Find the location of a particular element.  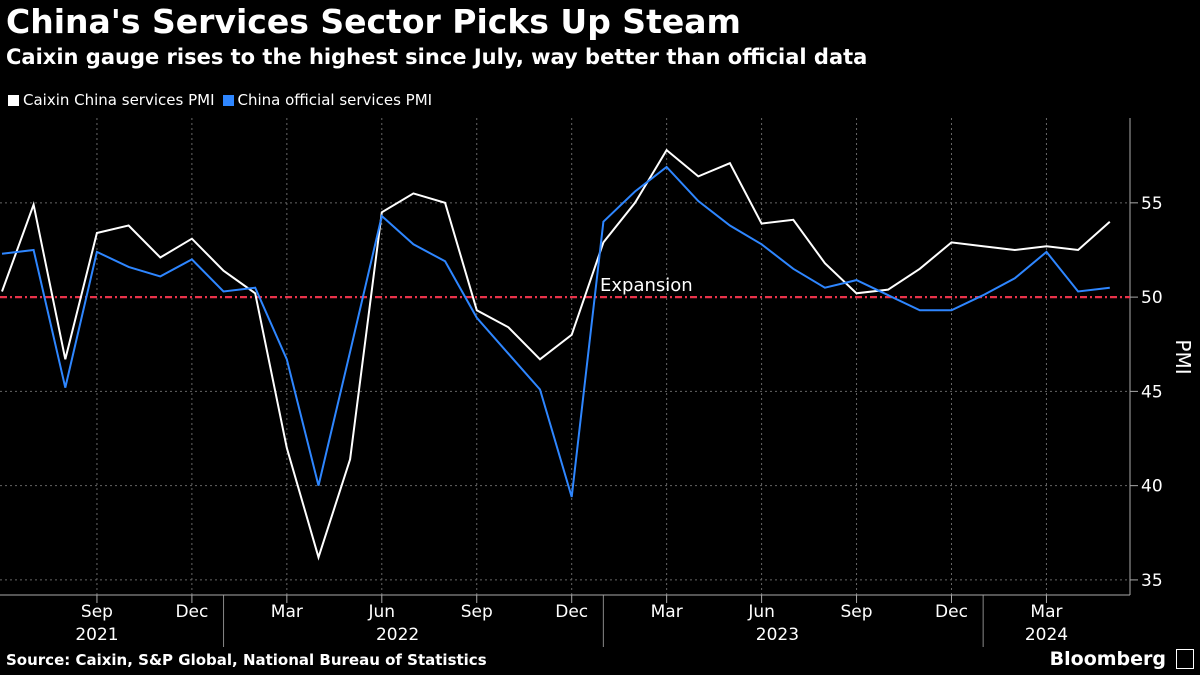

x-year-label: 2021 is located at coordinates (96, 635).